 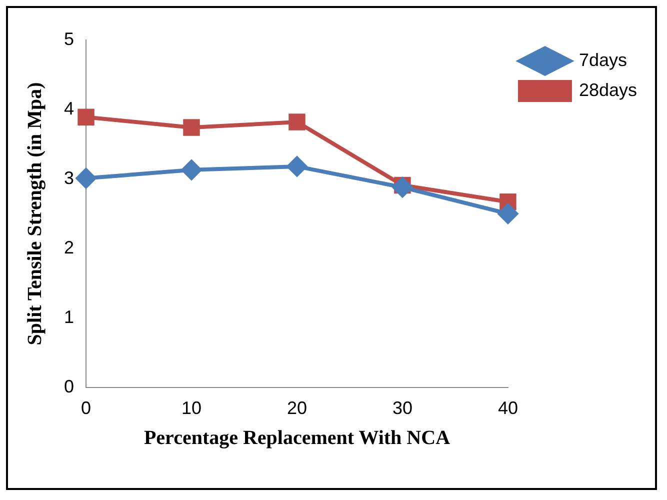 What do you see at coordinates (508, 408) in the screenshot?
I see `x-tick-label: 40` at bounding box center [508, 408].